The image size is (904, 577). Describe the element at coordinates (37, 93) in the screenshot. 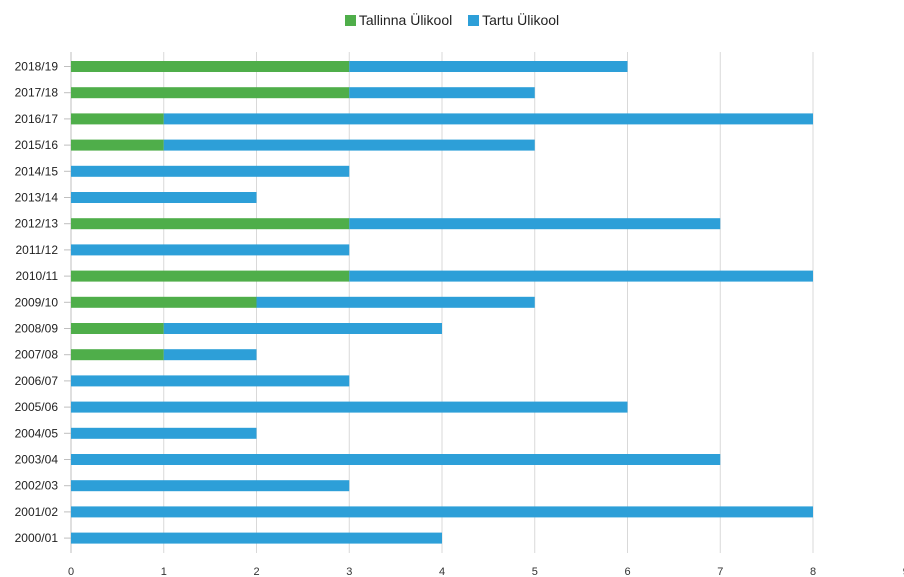

I see `y-tick-label: 2017/18` at that location.